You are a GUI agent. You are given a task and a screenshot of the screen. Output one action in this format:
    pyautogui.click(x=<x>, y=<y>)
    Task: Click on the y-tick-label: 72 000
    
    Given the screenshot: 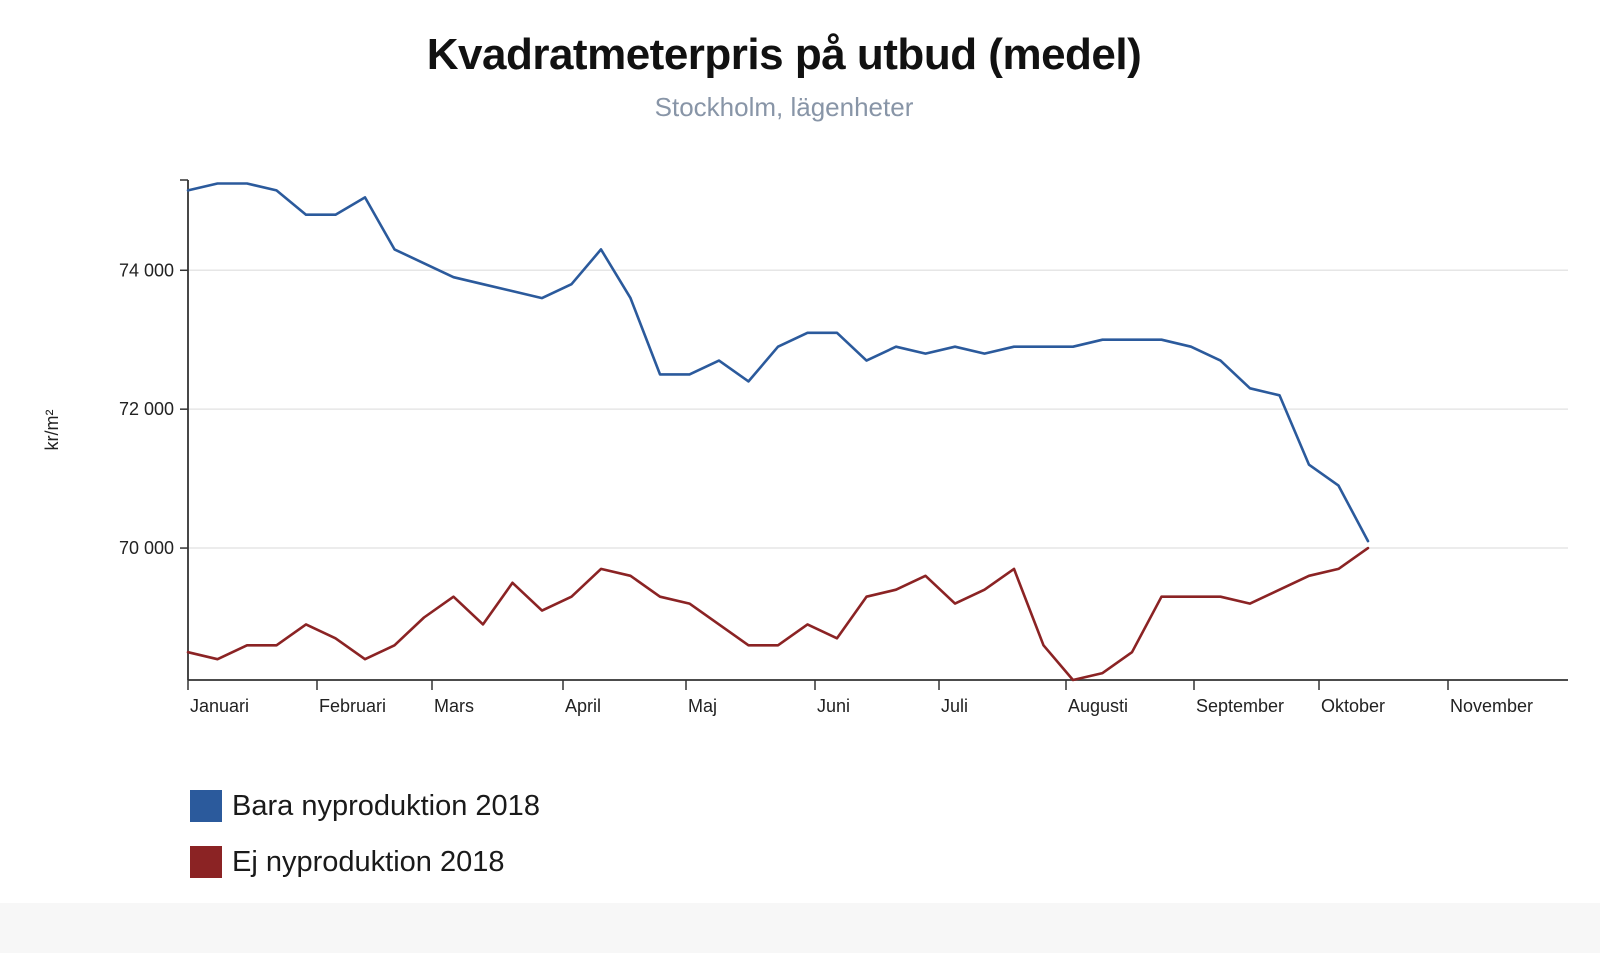 What is the action you would take?
    pyautogui.click(x=146, y=409)
    